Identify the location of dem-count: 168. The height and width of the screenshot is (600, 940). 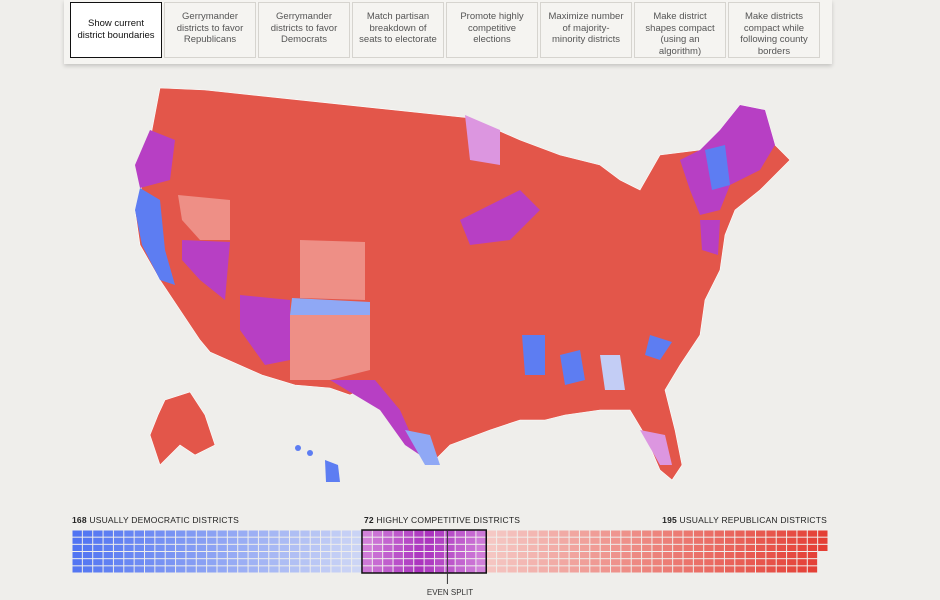
(79, 520).